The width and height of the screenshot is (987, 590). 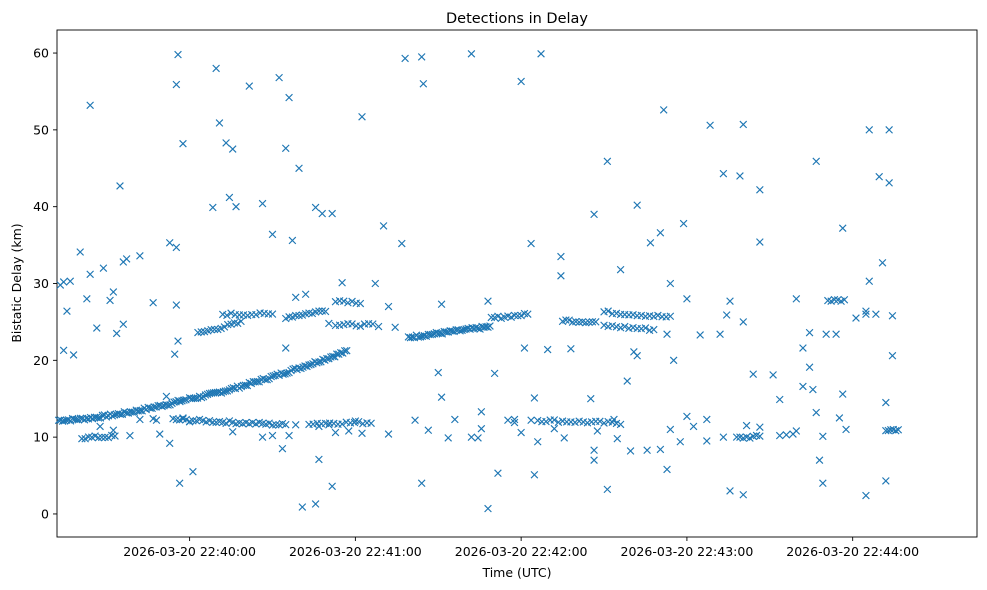 What do you see at coordinates (189, 551) in the screenshot?
I see `x-tick-label: 2026-03-20 22:40:00` at bounding box center [189, 551].